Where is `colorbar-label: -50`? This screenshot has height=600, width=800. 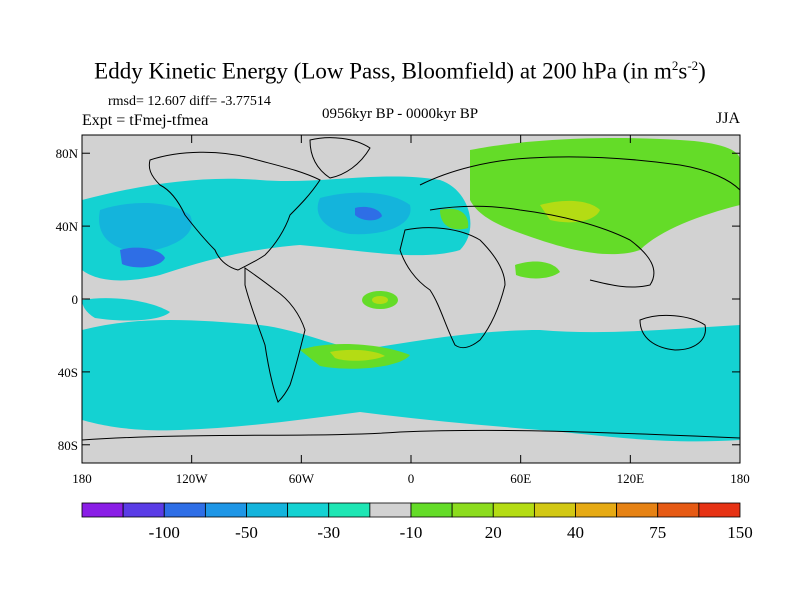 colorbar-label: -50 is located at coordinates (246, 532).